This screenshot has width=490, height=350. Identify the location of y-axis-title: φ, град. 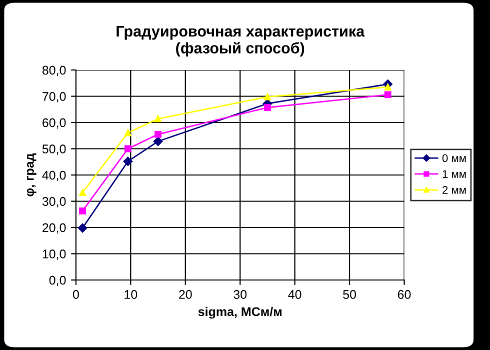
(31, 174).